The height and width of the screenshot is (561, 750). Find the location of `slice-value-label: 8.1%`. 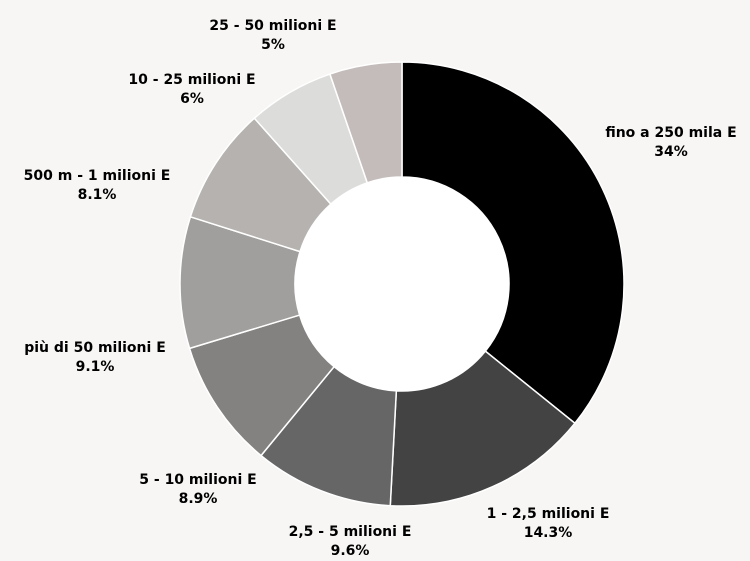

slice-value-label: 8.1% is located at coordinates (97, 195).